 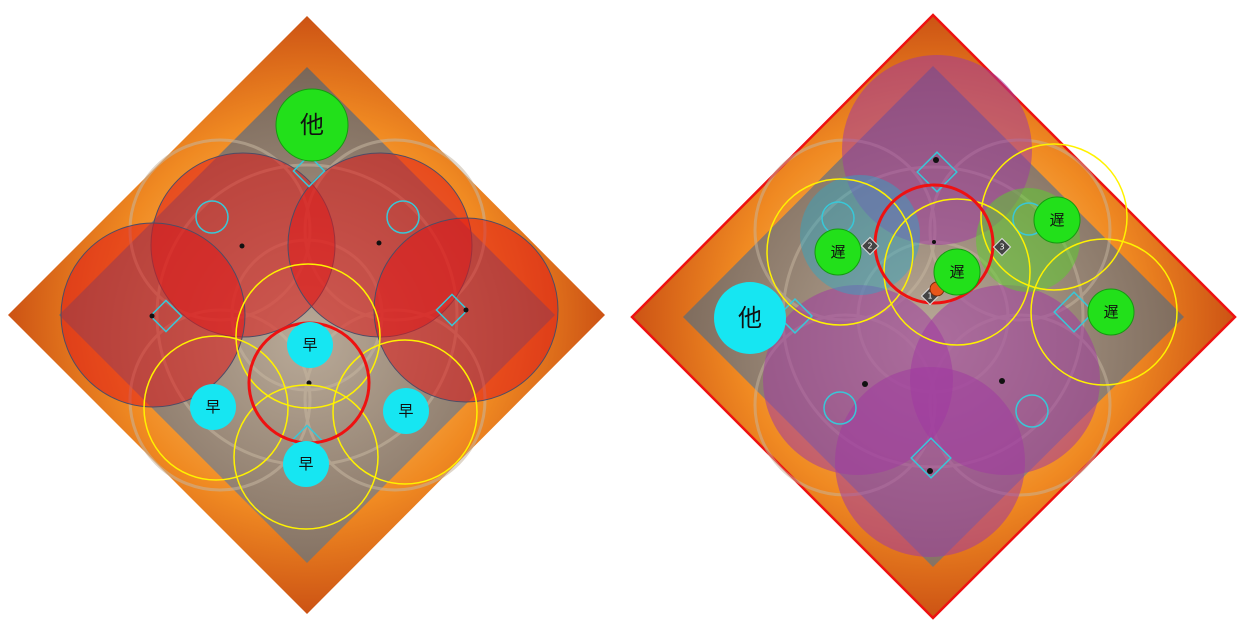 I want to click on tokens: 他 早 早 早 早, so click(x=309, y=287).